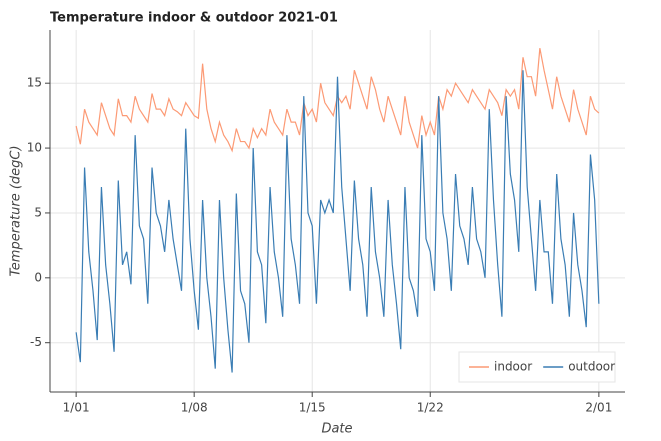 The height and width of the screenshot is (441, 661). I want to click on y-tick-label: 5, so click(38, 212).